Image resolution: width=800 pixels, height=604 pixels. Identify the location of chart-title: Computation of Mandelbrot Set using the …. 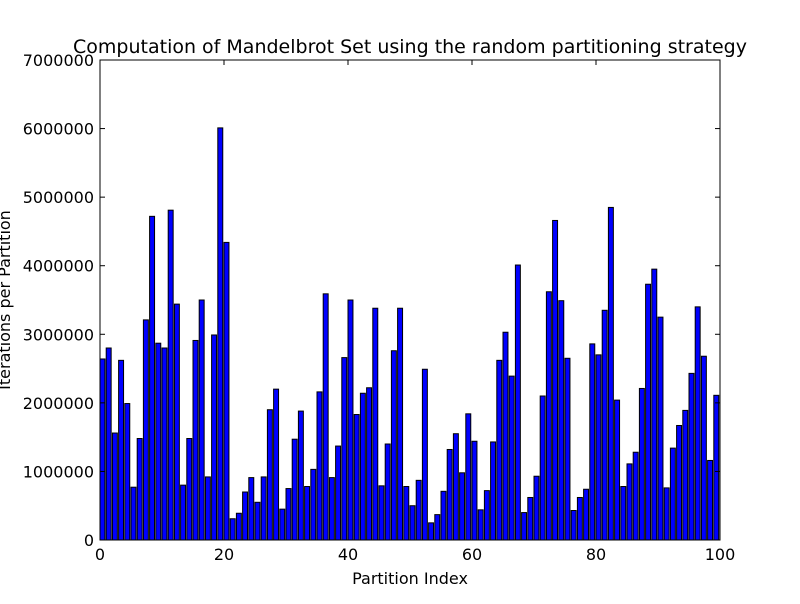
(410, 47).